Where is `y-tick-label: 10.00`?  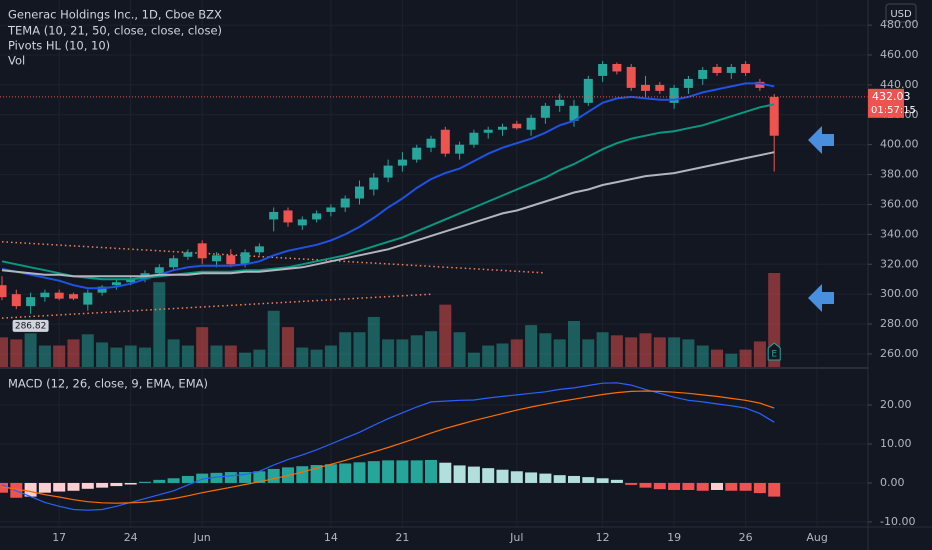
y-tick-label: 10.00 is located at coordinates (896, 443).